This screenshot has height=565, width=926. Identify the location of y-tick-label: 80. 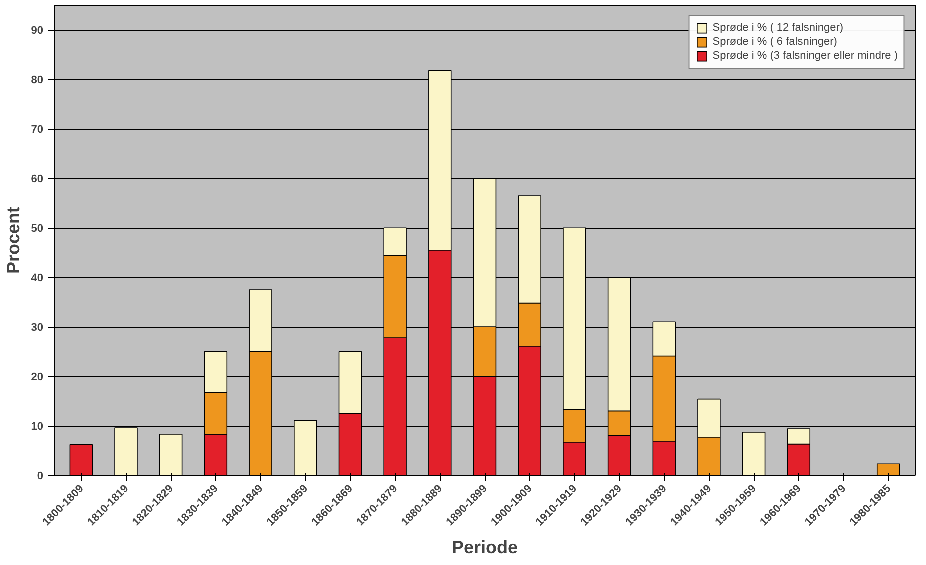
(37, 80).